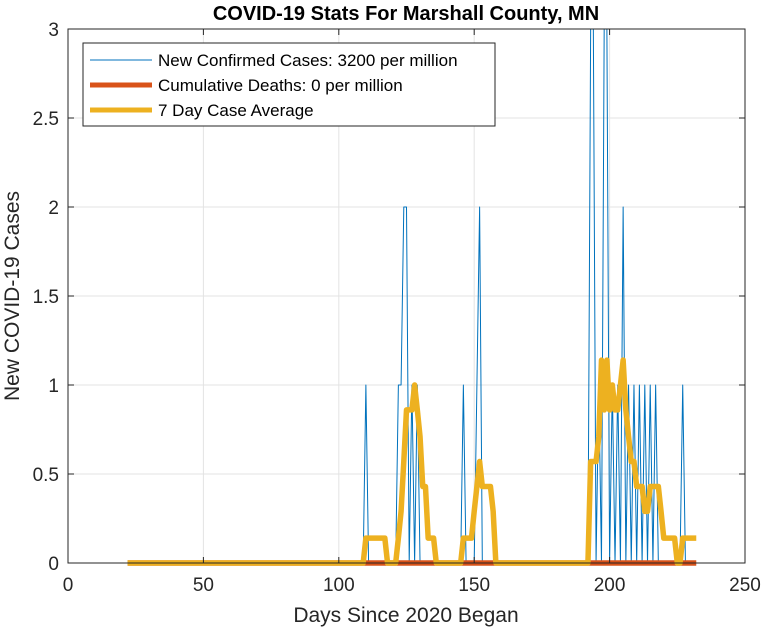 Image resolution: width=766 pixels, height=630 pixels. I want to click on y-tick-label: 1, so click(53, 386).